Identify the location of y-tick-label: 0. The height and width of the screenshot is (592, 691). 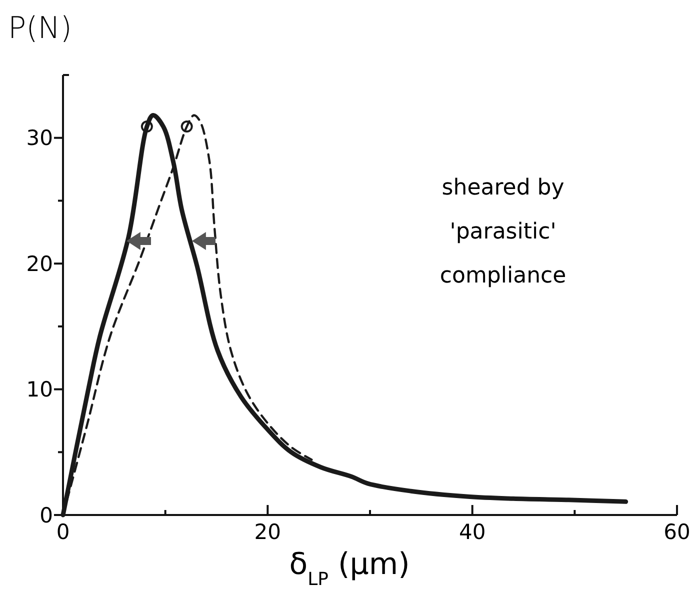
(46, 515).